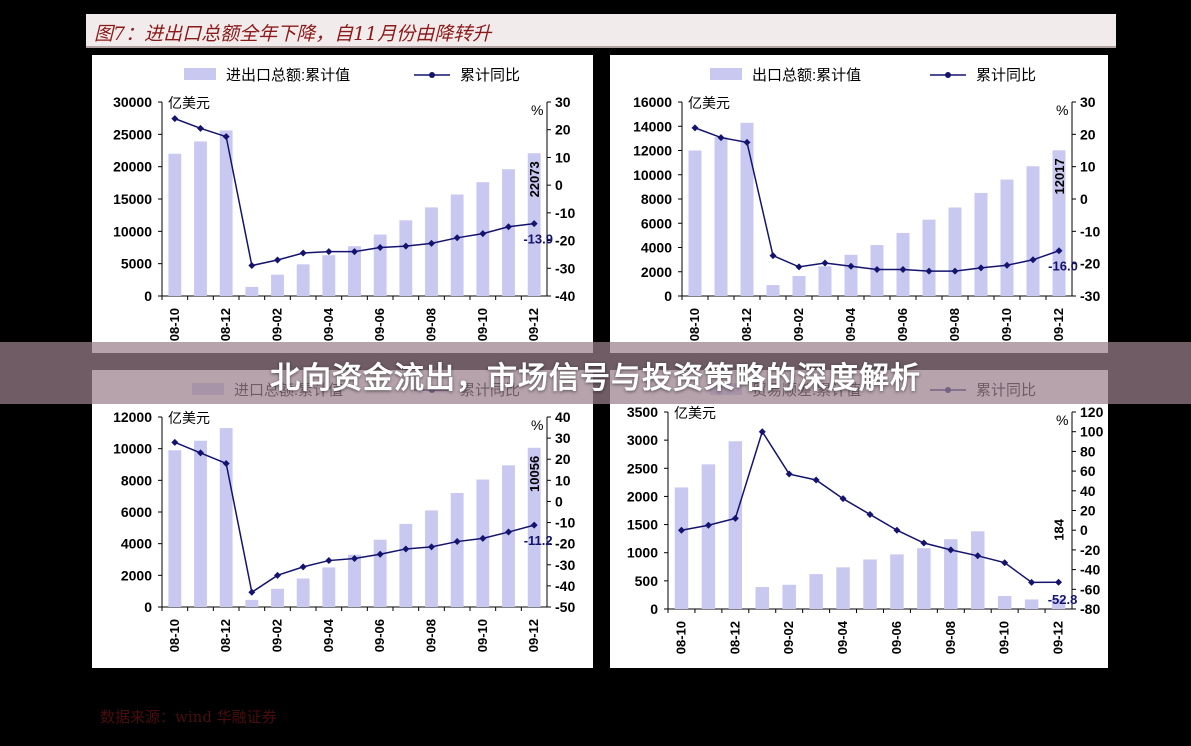 Image resolution: width=1191 pixels, height=746 pixels. I want to click on overlay-title: 北向资金流出，市场信号与投资策略的深度解析, so click(595, 378).